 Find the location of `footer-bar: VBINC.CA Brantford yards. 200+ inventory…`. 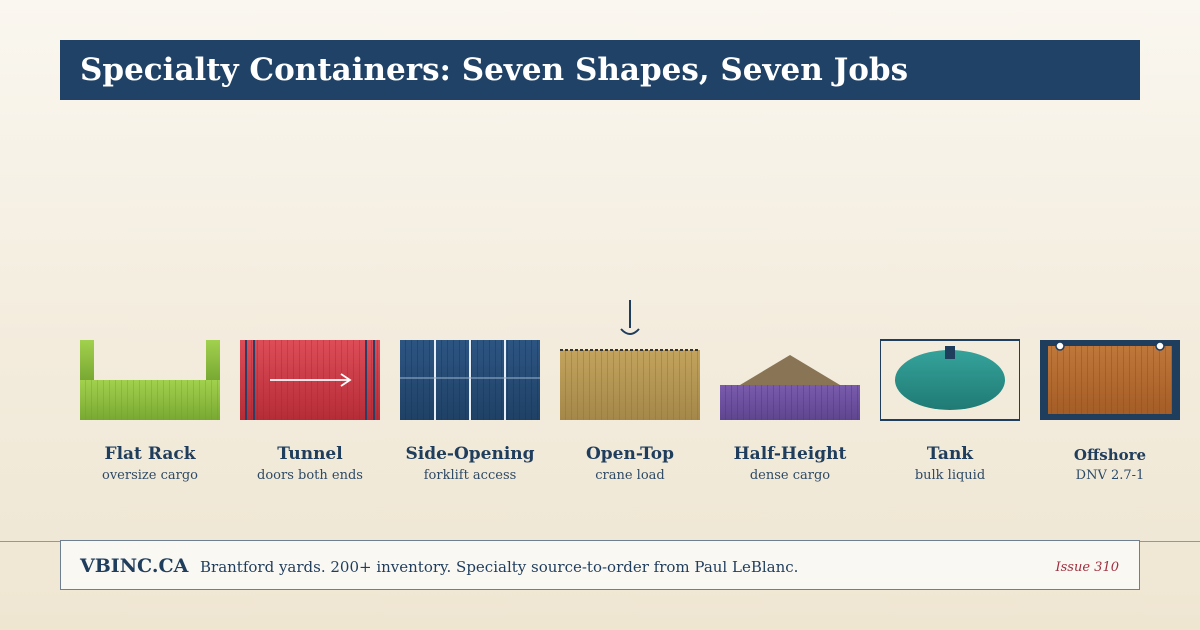

footer-bar: VBINC.CA Brantford yards. 200+ inventory… is located at coordinates (600, 565).